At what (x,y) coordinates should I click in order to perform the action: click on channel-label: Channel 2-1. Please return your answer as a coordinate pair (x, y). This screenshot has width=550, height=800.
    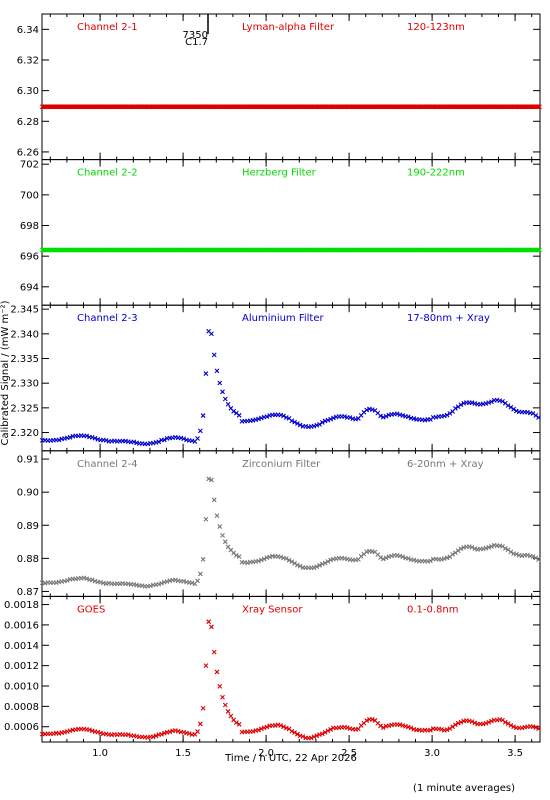
    Looking at the image, I should click on (107, 27).